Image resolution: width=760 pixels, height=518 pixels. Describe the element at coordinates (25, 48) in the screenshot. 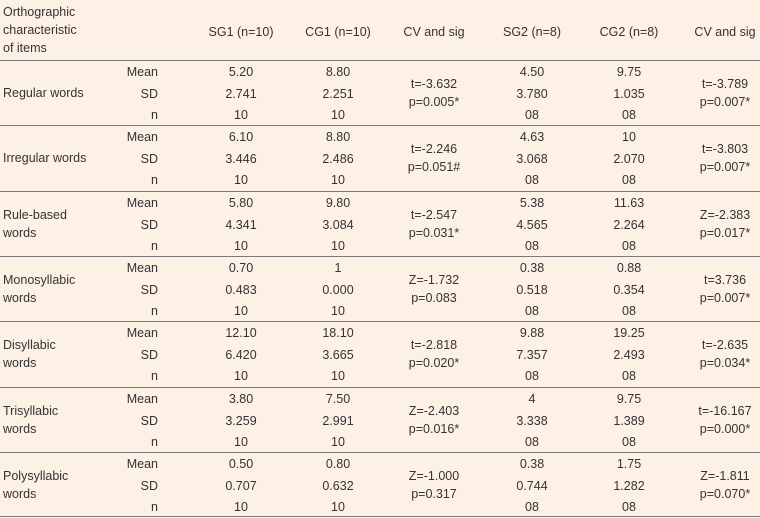

I see `header-item-line-3: of items` at that location.